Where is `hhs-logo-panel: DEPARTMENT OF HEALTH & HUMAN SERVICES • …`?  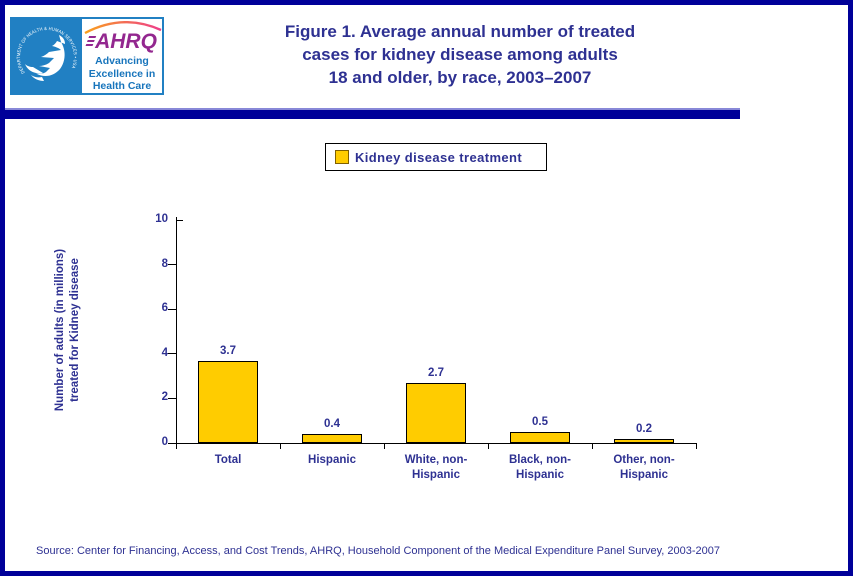
hhs-logo-panel: DEPARTMENT OF HEALTH & HUMAN SERVICES • … is located at coordinates (47, 56).